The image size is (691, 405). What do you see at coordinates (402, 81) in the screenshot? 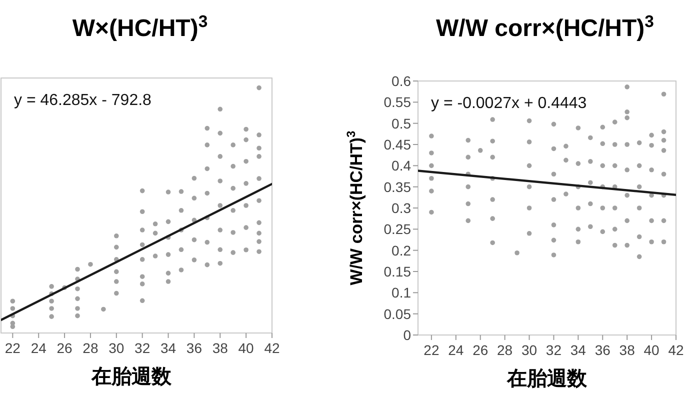
I see `y-tick-label: 0.6` at bounding box center [402, 81].